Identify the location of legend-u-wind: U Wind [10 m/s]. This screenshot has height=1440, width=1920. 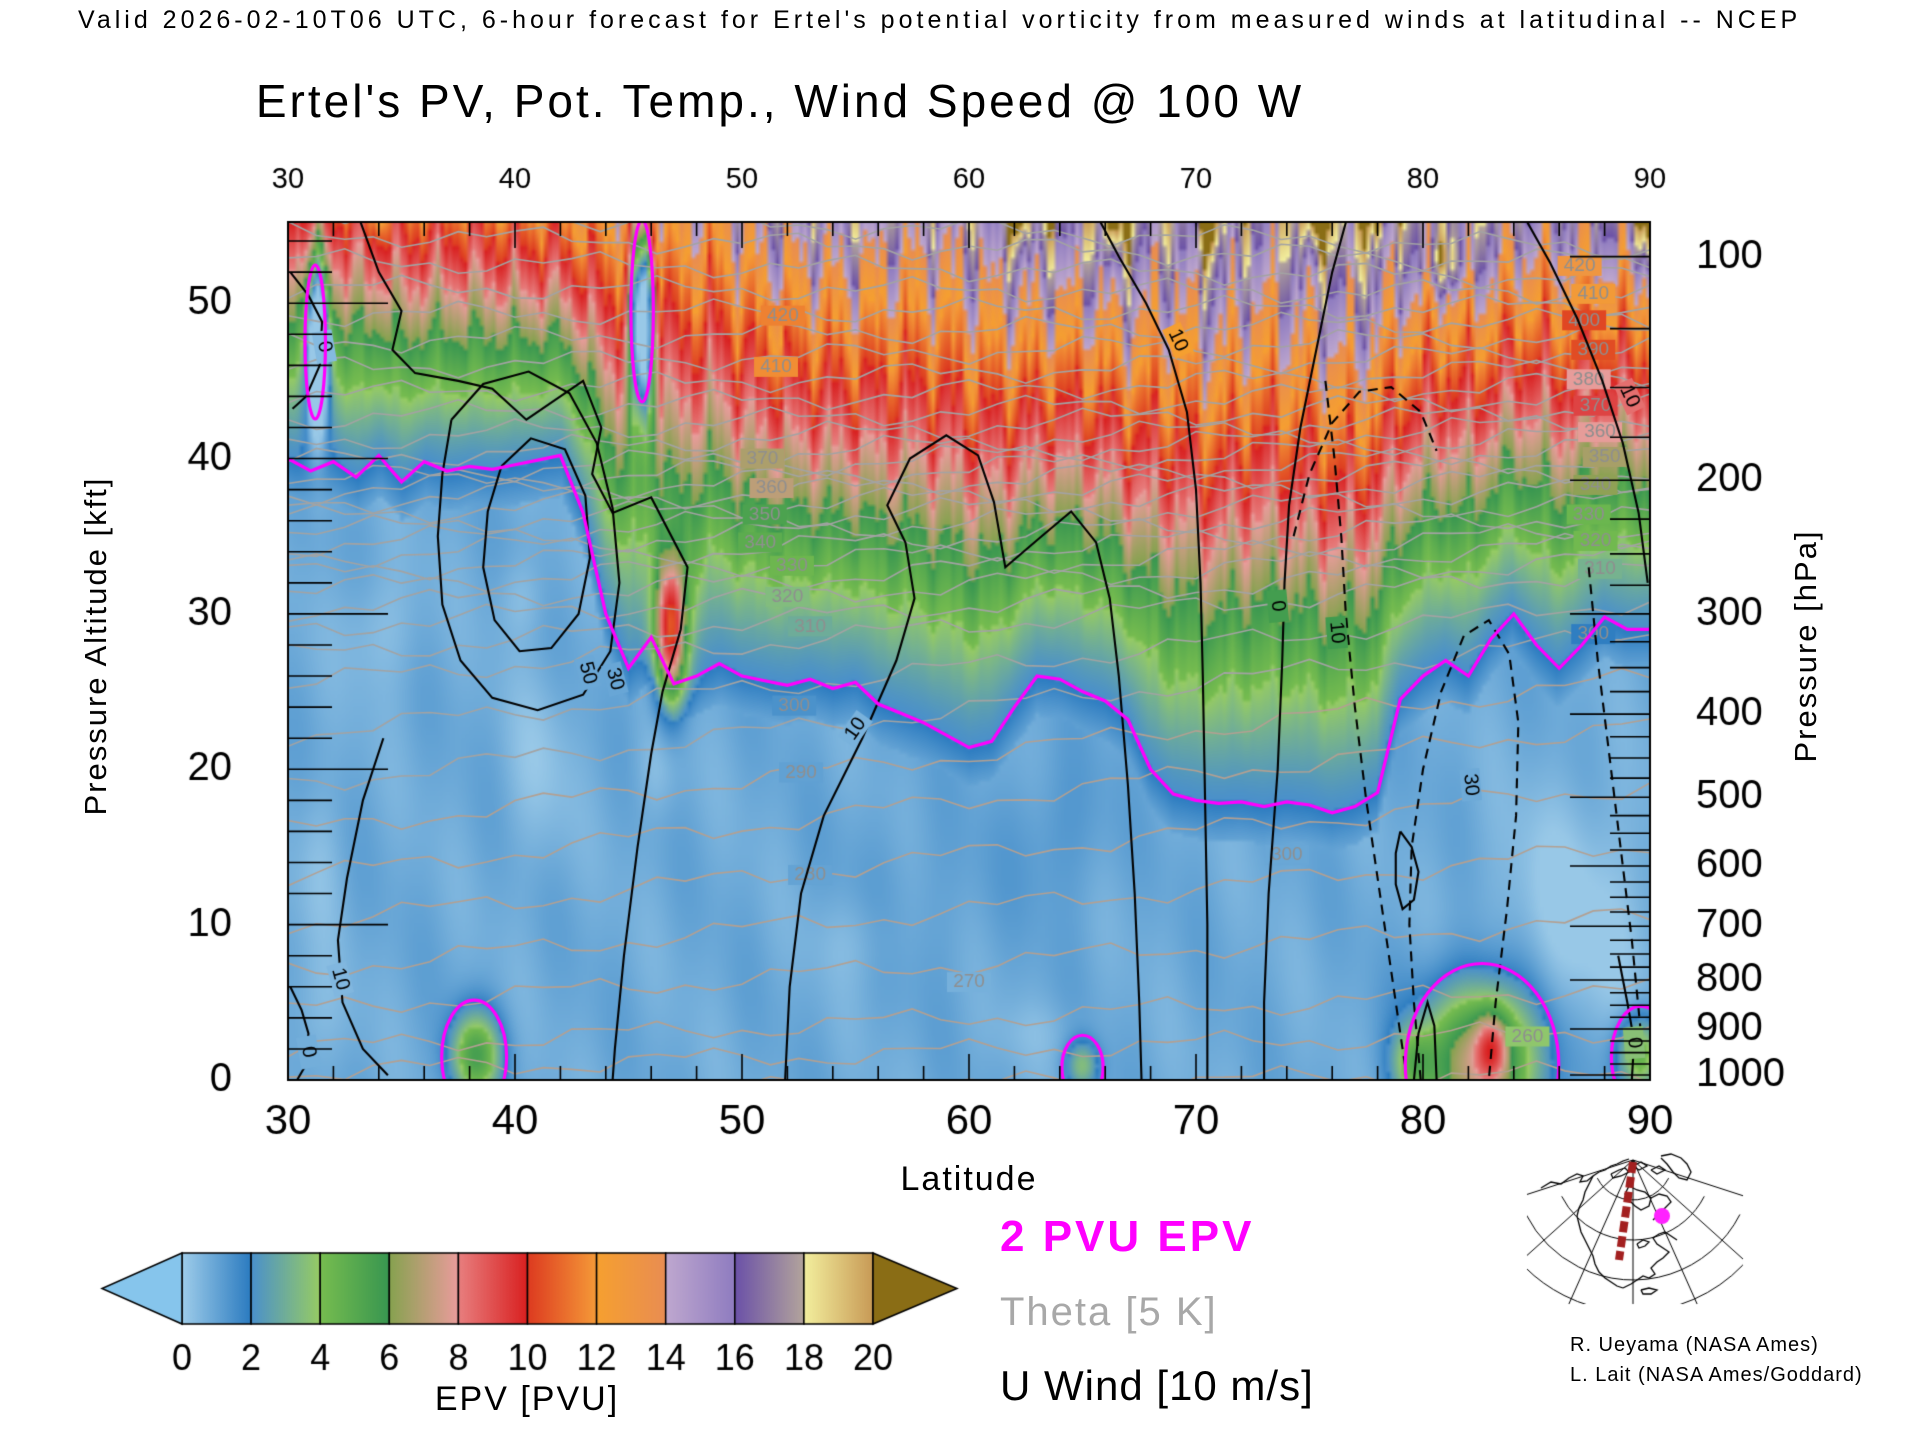
(1157, 1385).